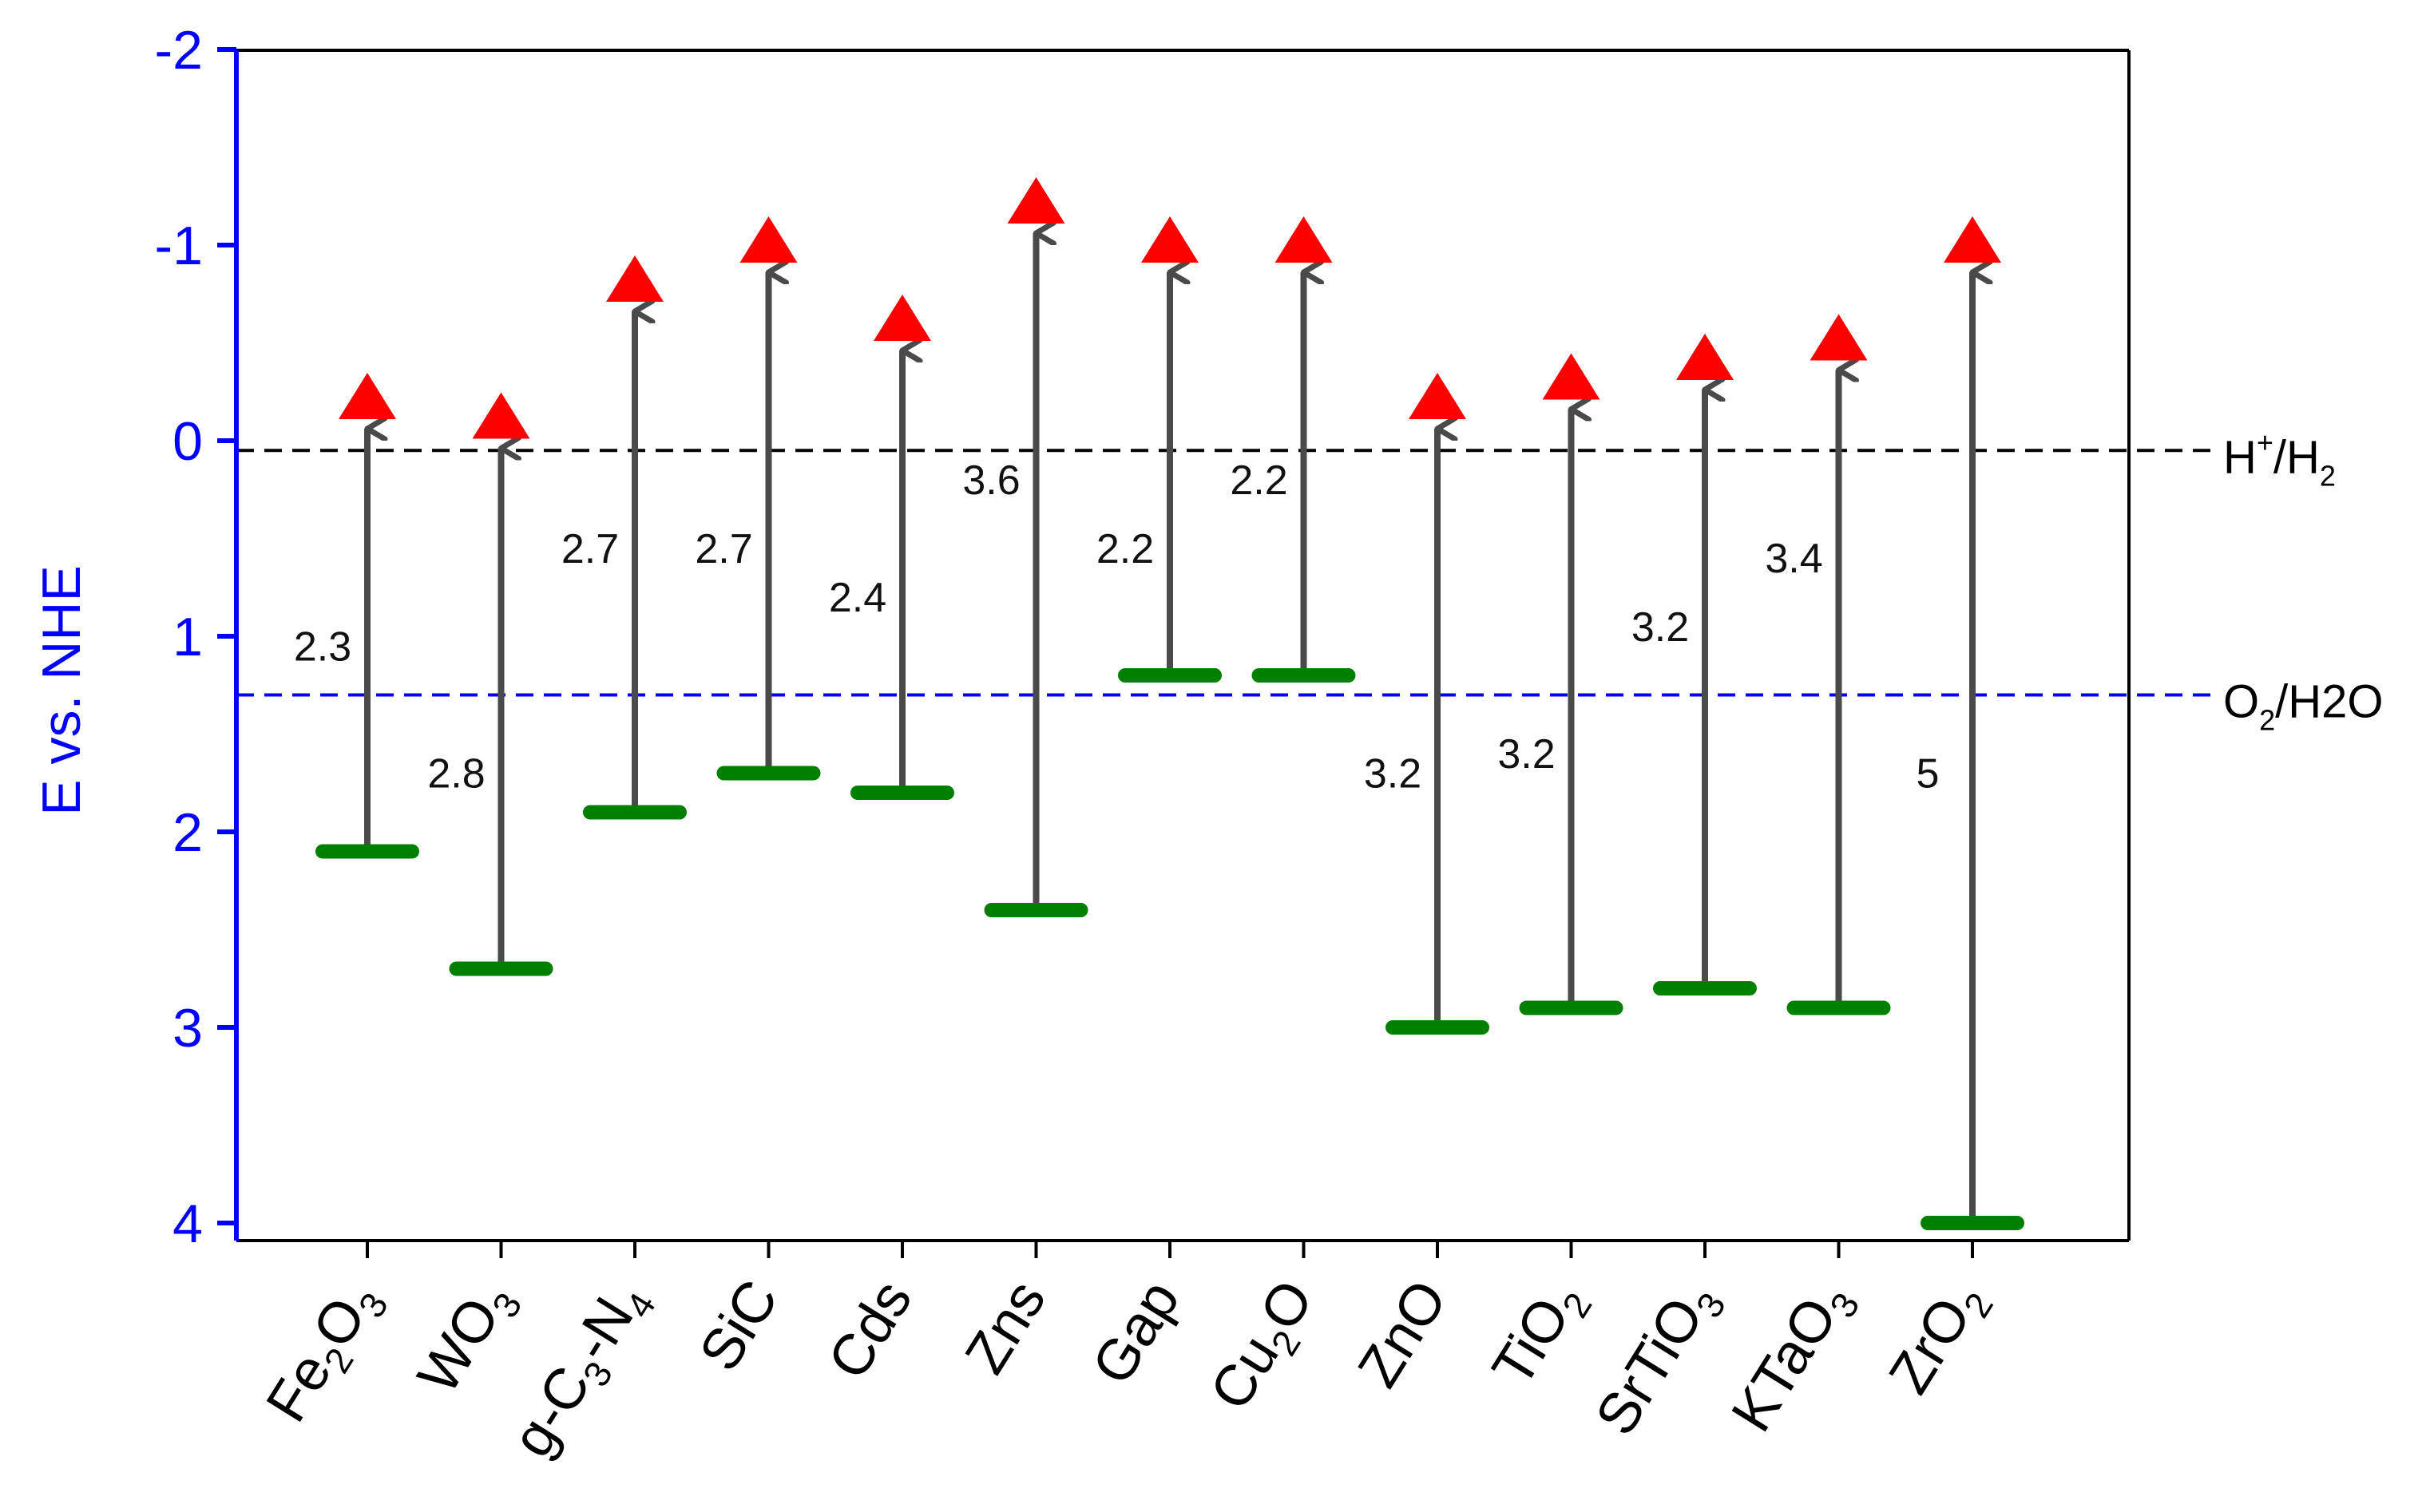 This screenshot has height=1512, width=2430. Describe the element at coordinates (991, 480) in the screenshot. I see `band-gap-label: 3.6` at that location.